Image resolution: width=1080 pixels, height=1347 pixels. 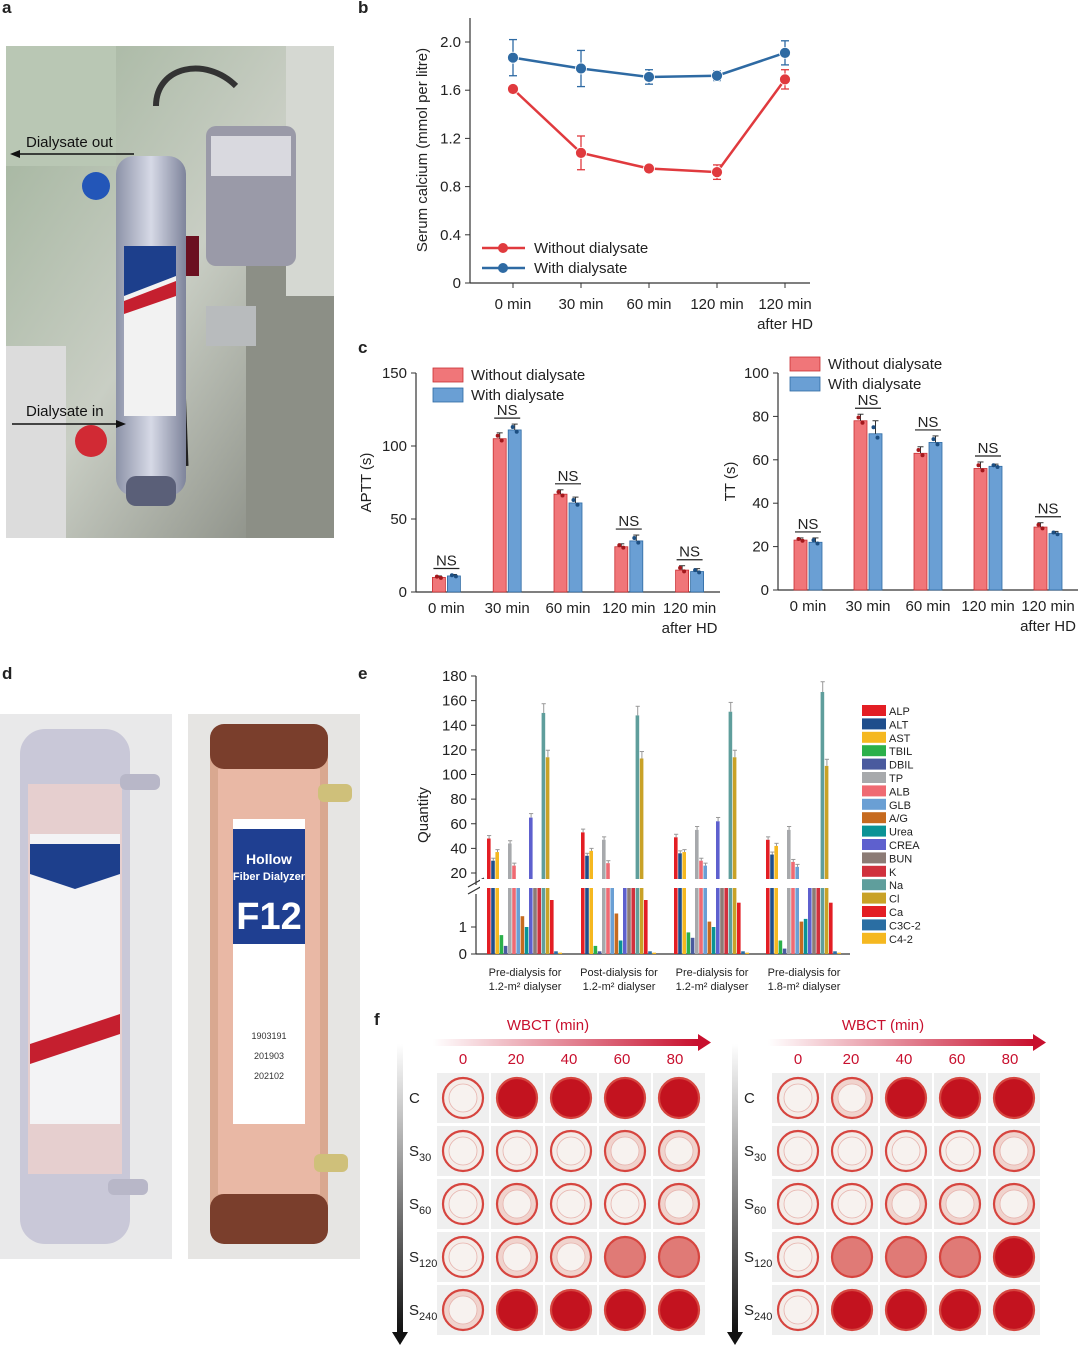 I want to click on y-tick-label: 0.4, so click(x=450, y=235).